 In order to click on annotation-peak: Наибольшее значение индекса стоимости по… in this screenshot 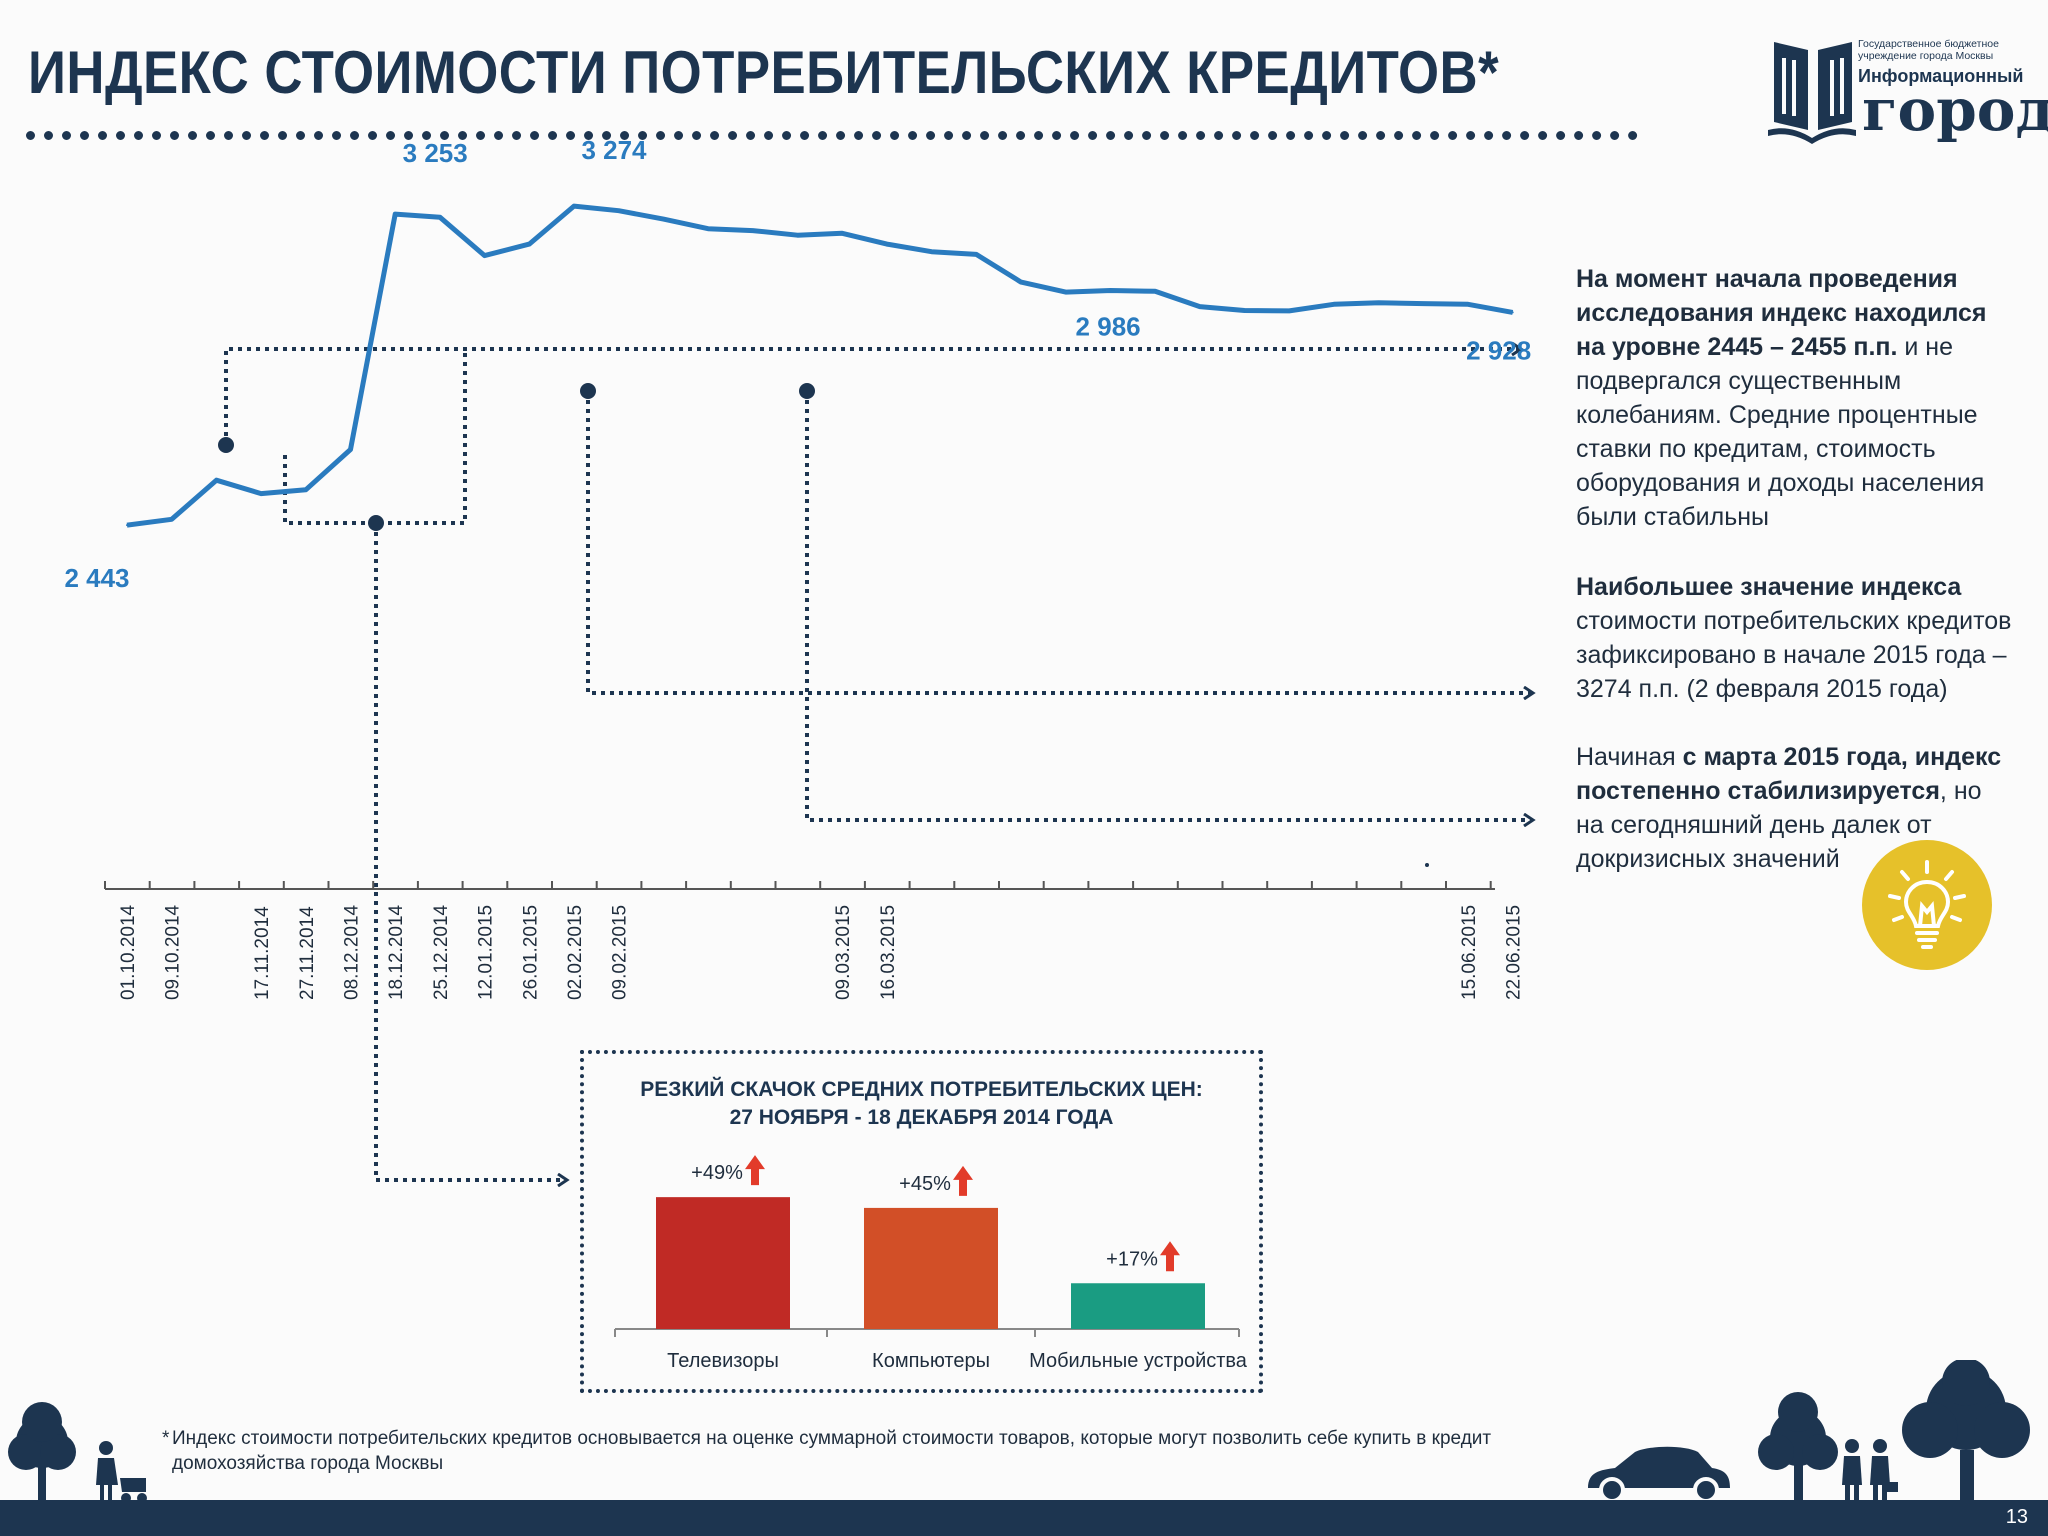, I will do `click(1796, 638)`.